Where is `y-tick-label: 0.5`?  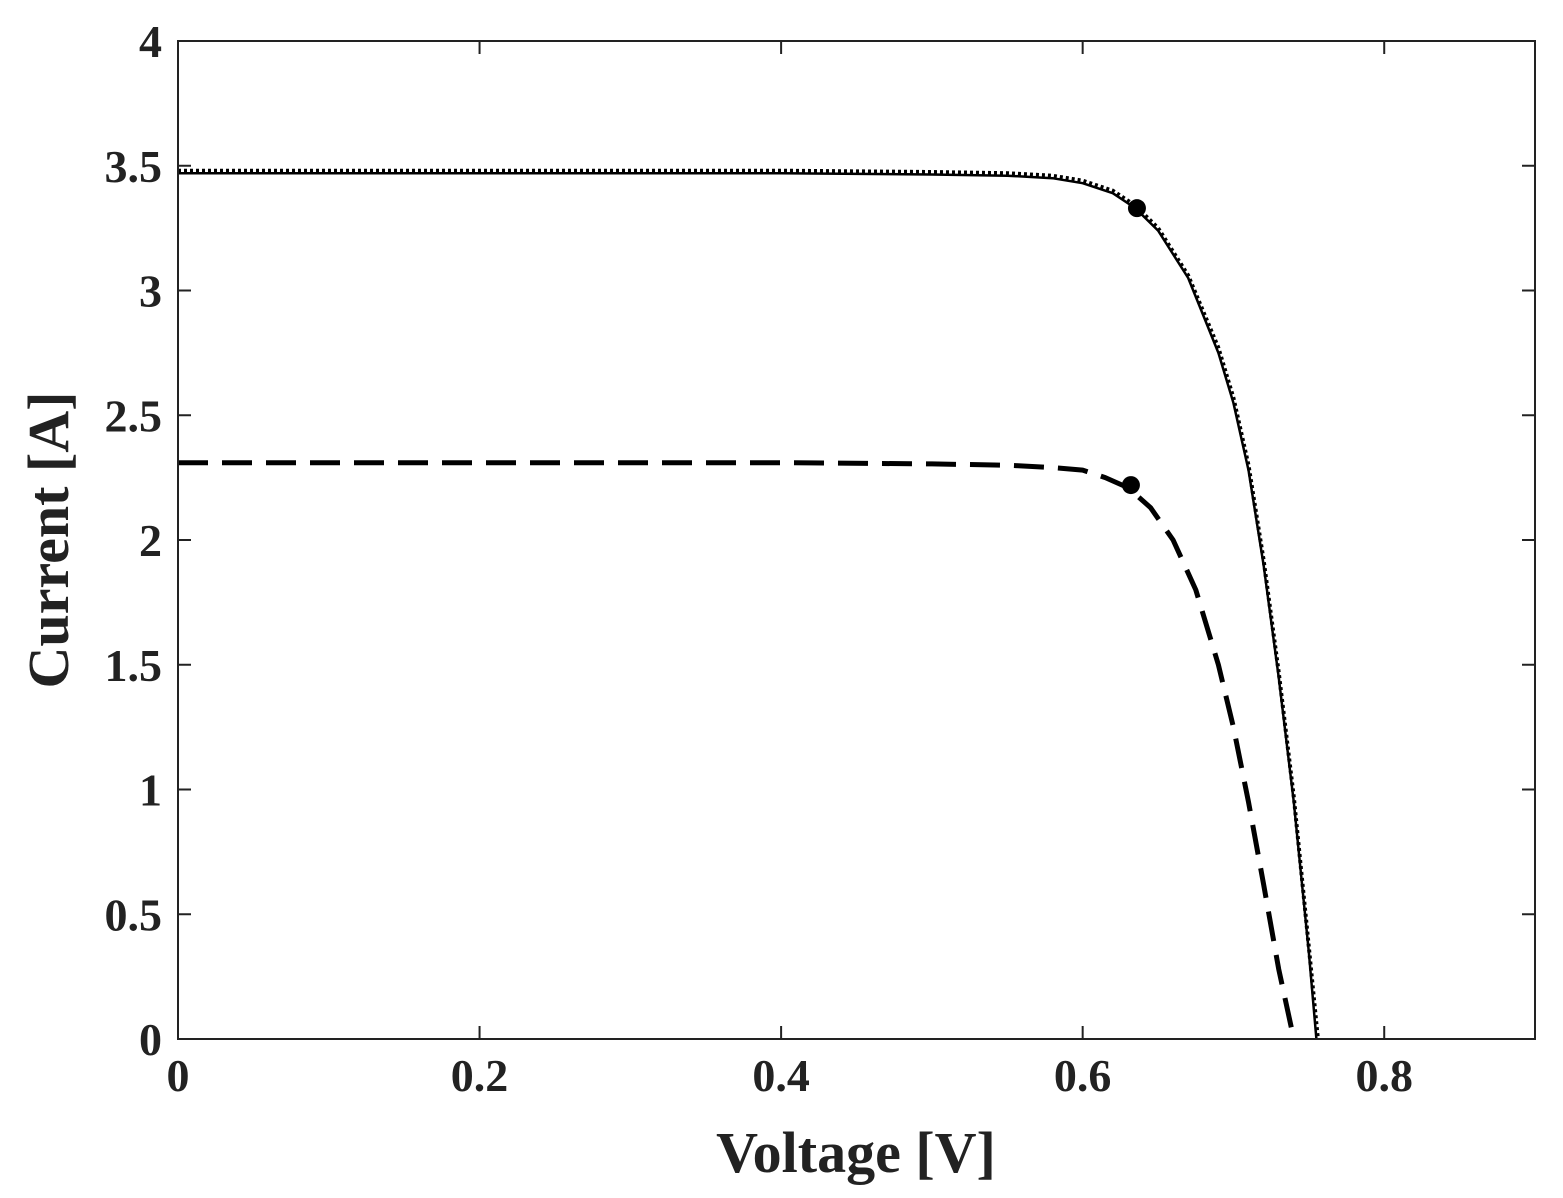 y-tick-label: 0.5 is located at coordinates (134, 914).